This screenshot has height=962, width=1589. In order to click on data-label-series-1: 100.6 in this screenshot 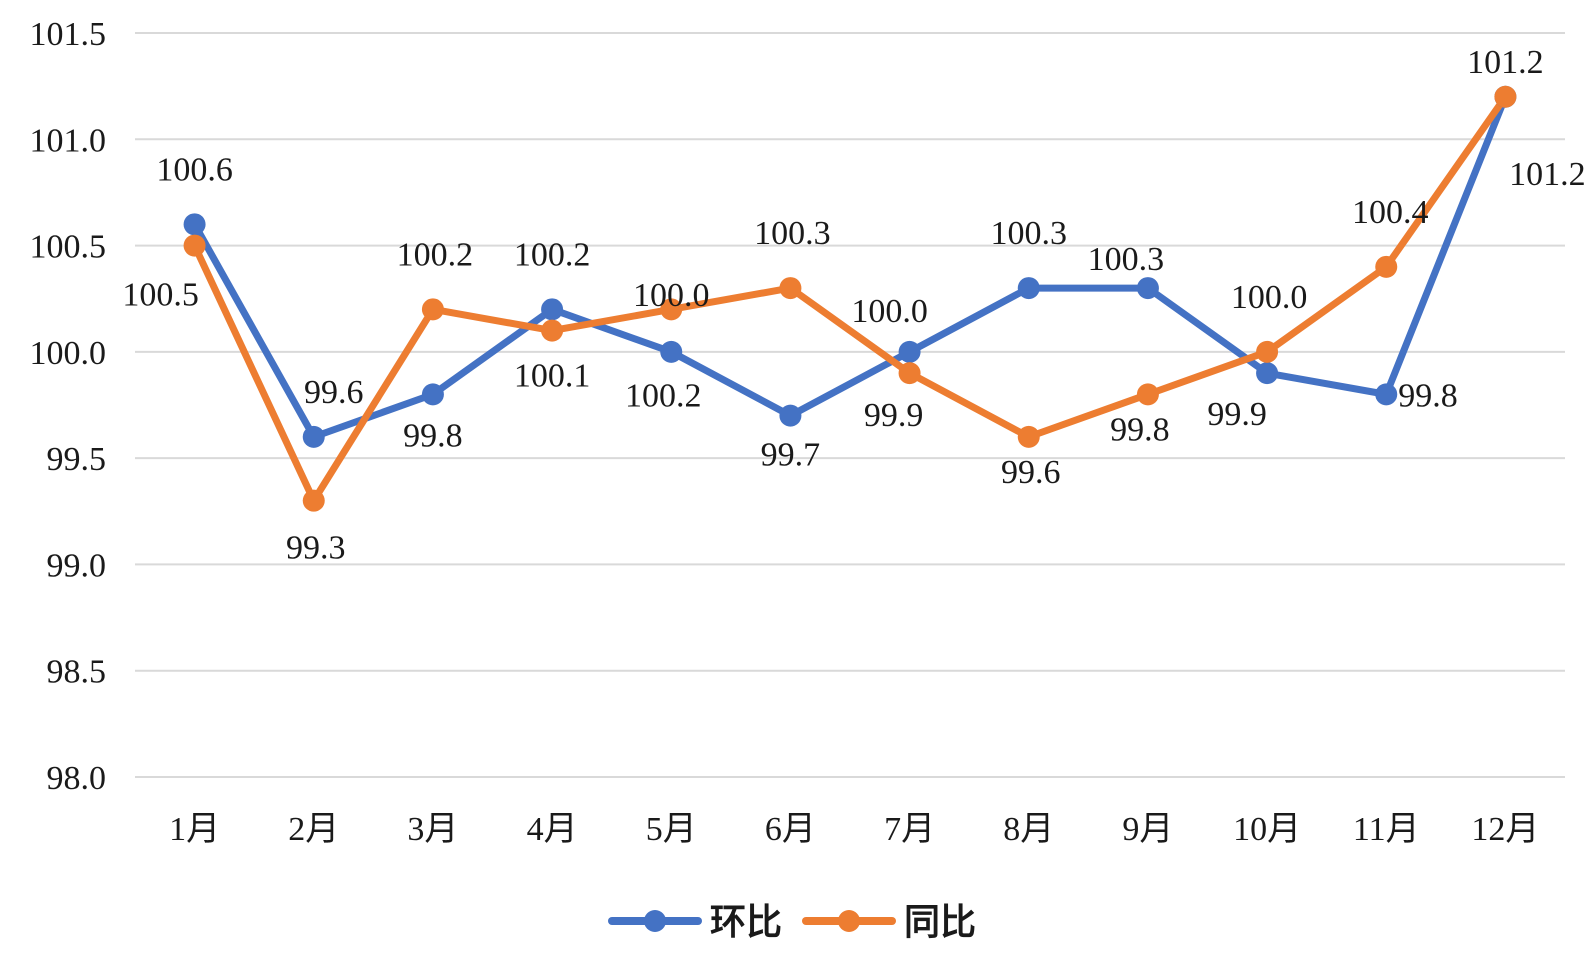, I will do `click(194, 169)`.